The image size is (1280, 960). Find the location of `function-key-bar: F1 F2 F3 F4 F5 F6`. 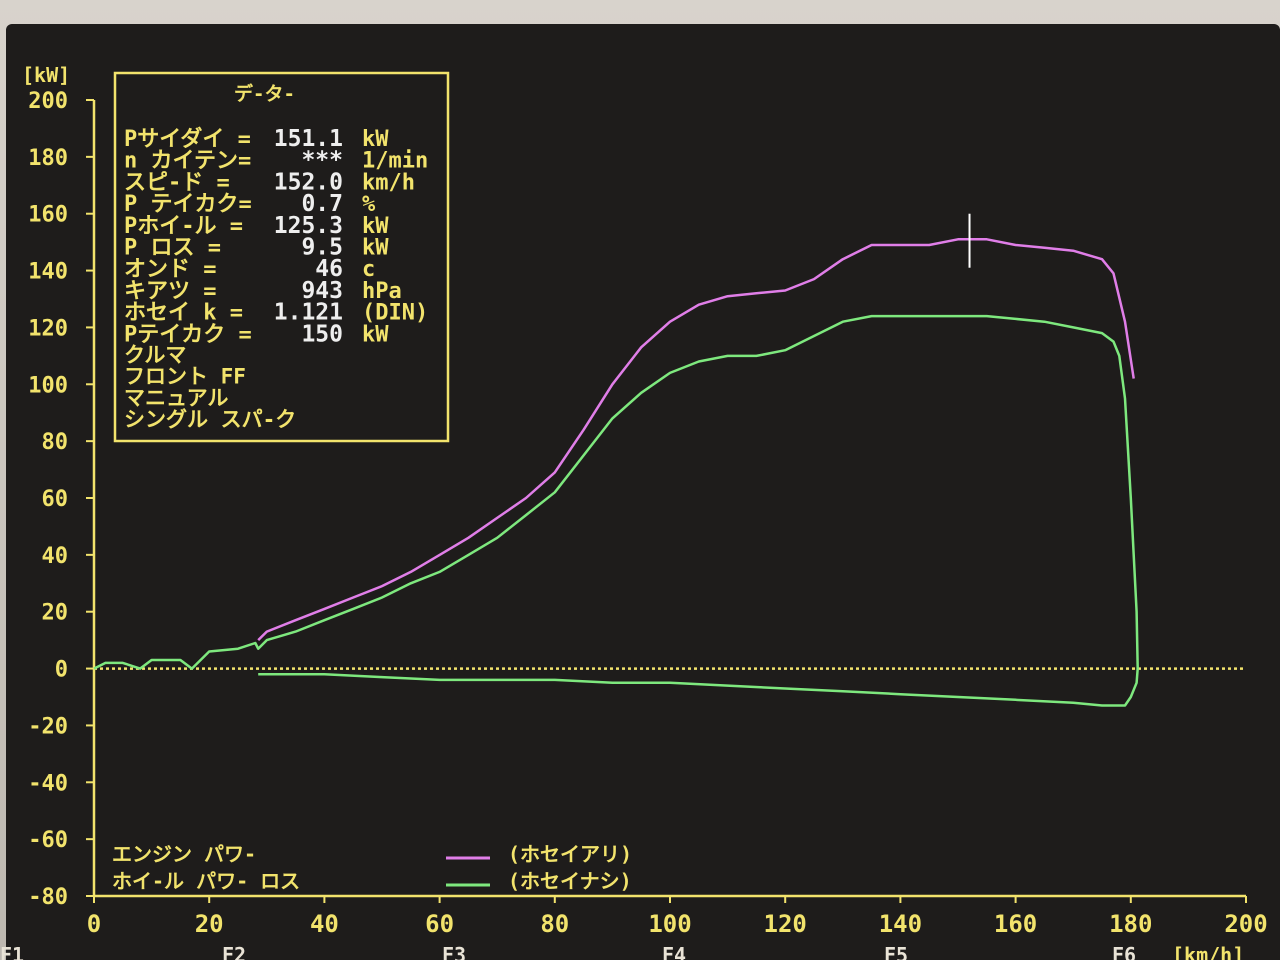

function-key-bar: F1 F2 F3 F4 F5 F6 is located at coordinates (568, 951).